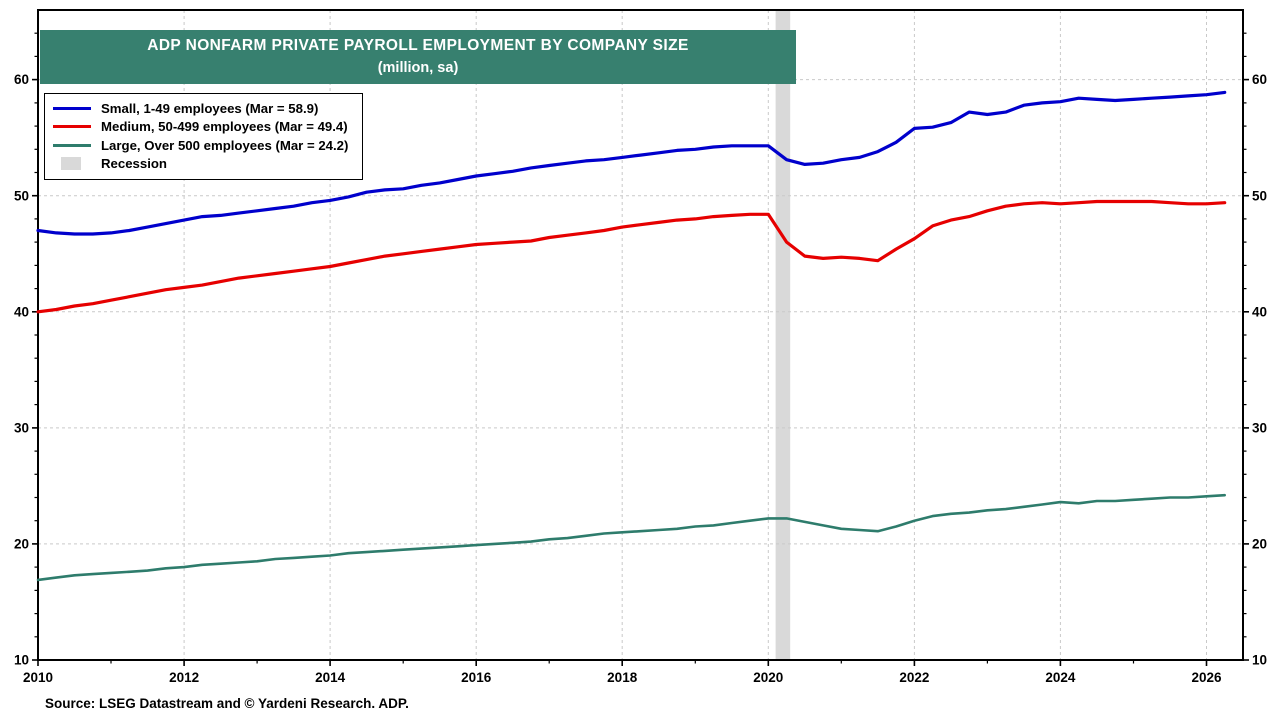 The width and height of the screenshot is (1280, 720). Describe the element at coordinates (783, 335) in the screenshot. I see `recession-band` at that location.